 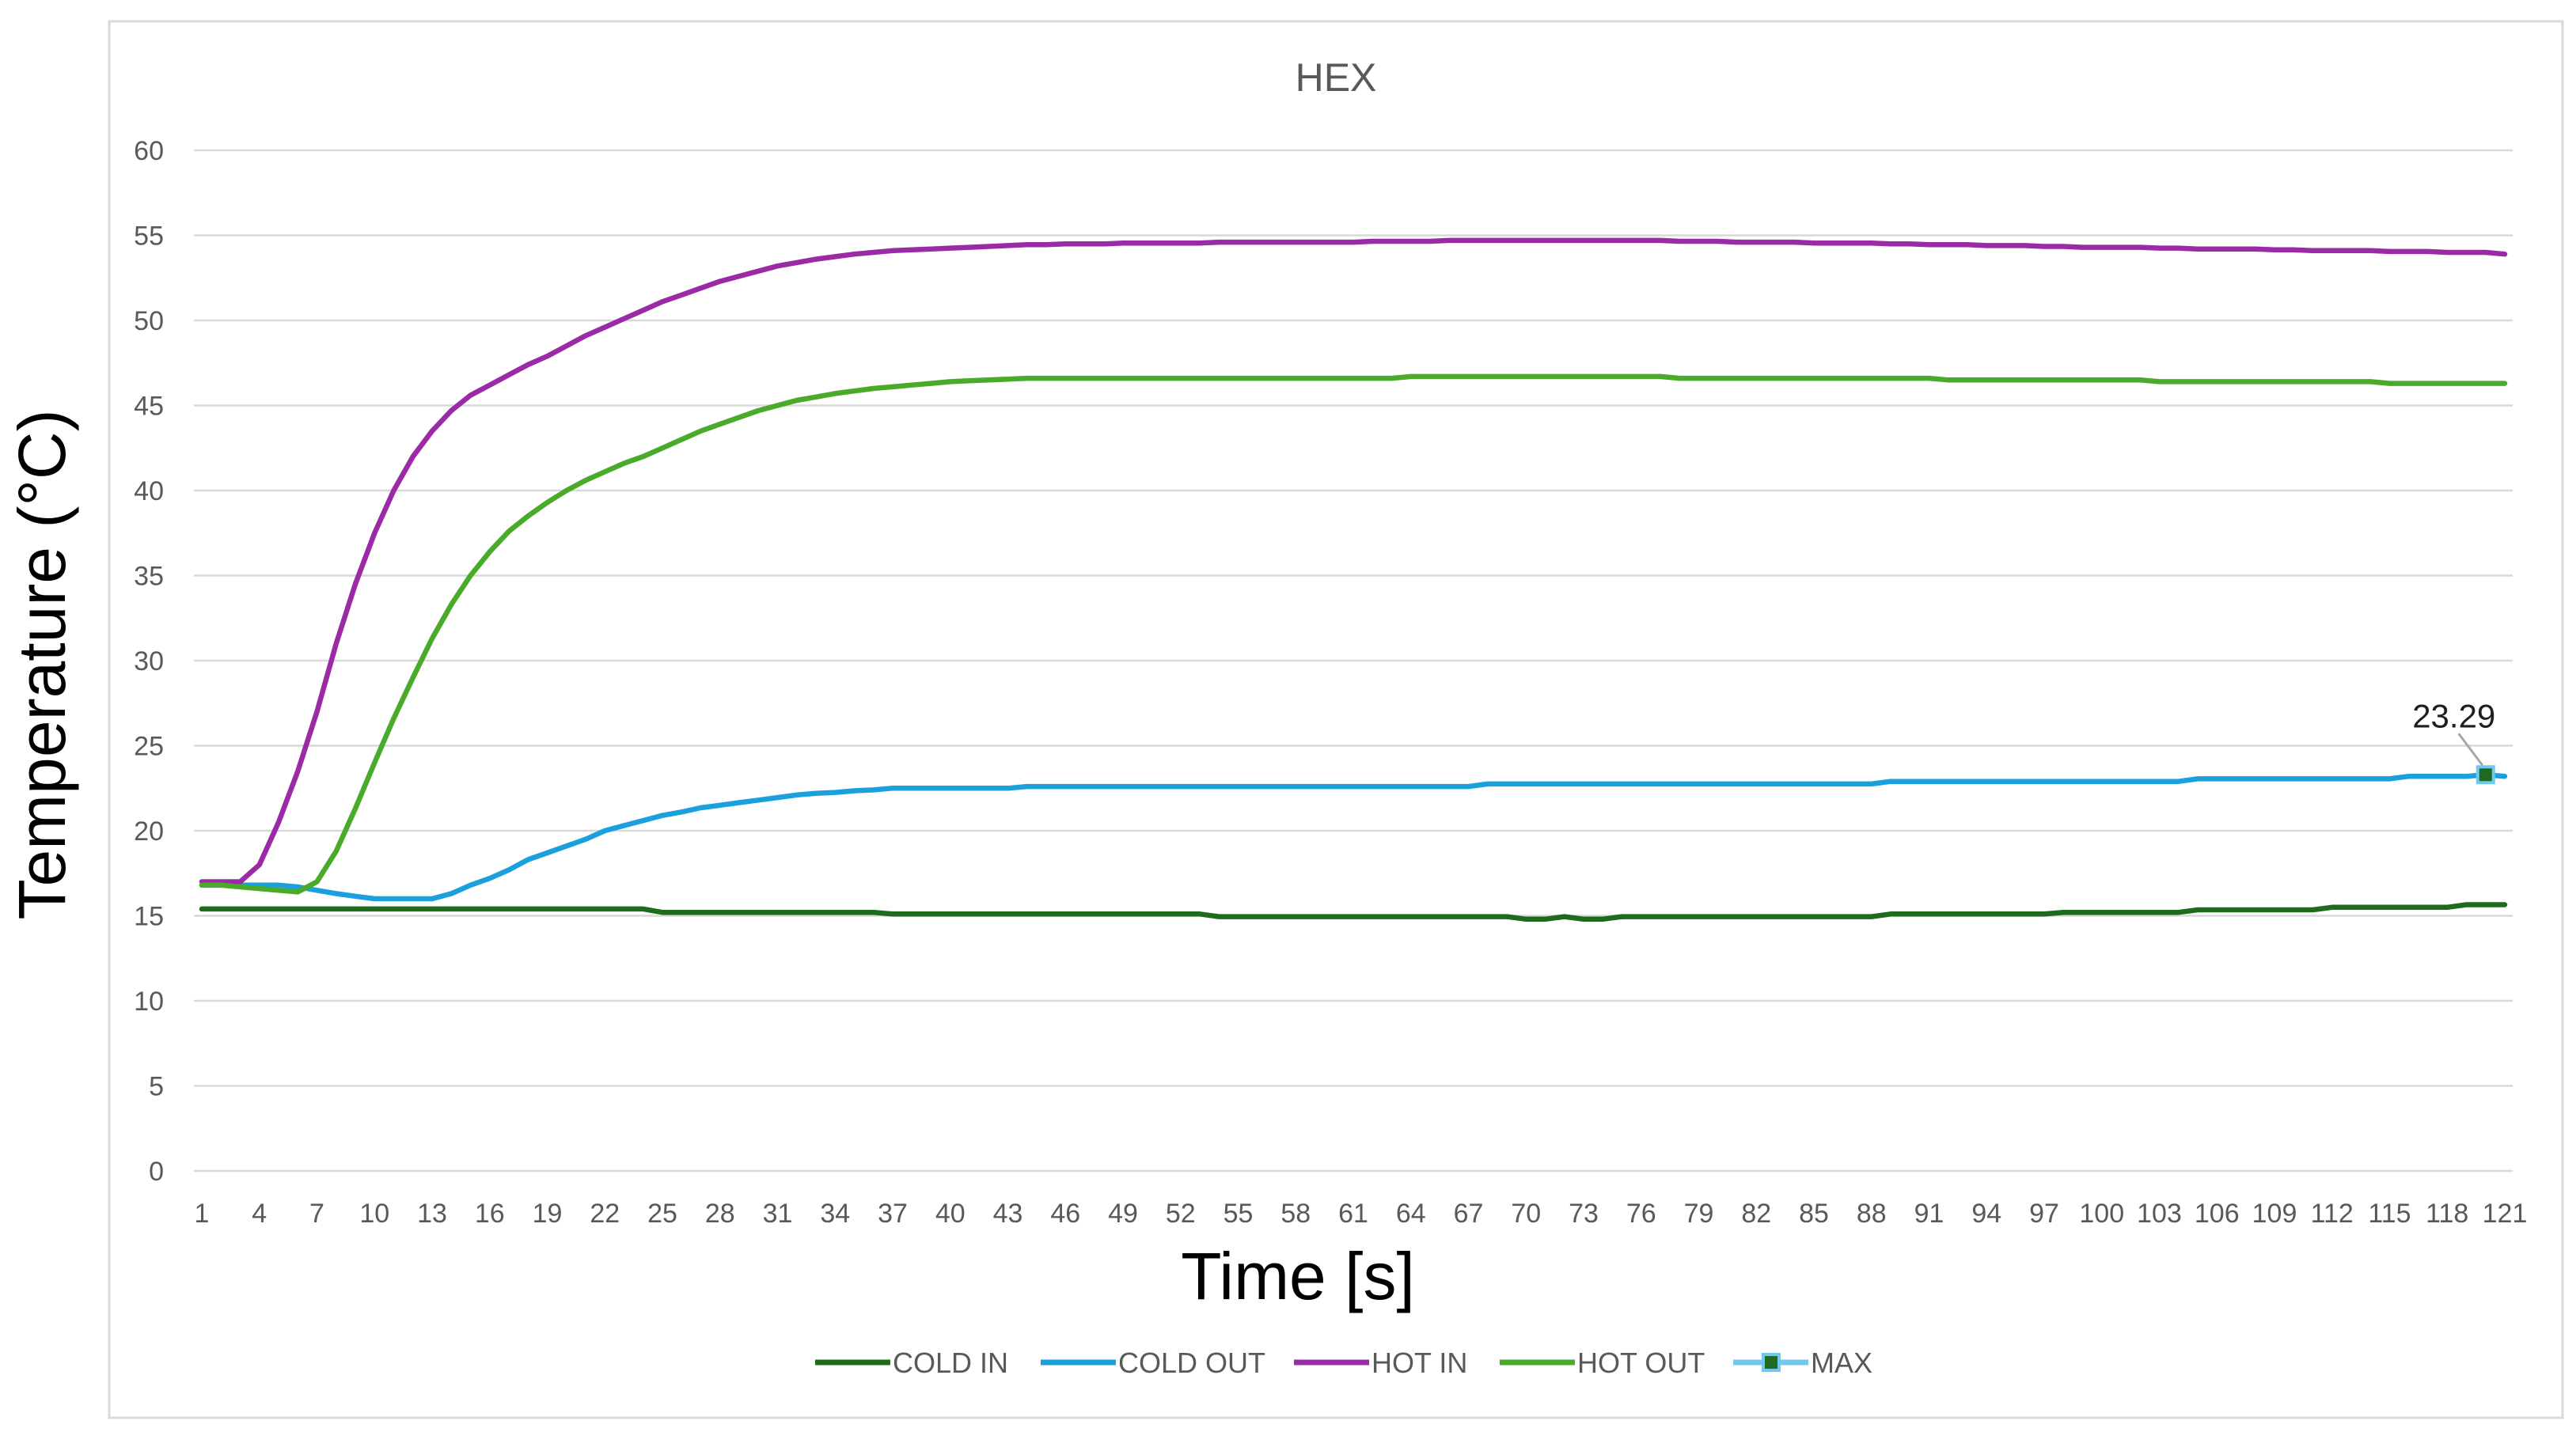 I want to click on x-tick-label: 88, so click(x=1872, y=1214).